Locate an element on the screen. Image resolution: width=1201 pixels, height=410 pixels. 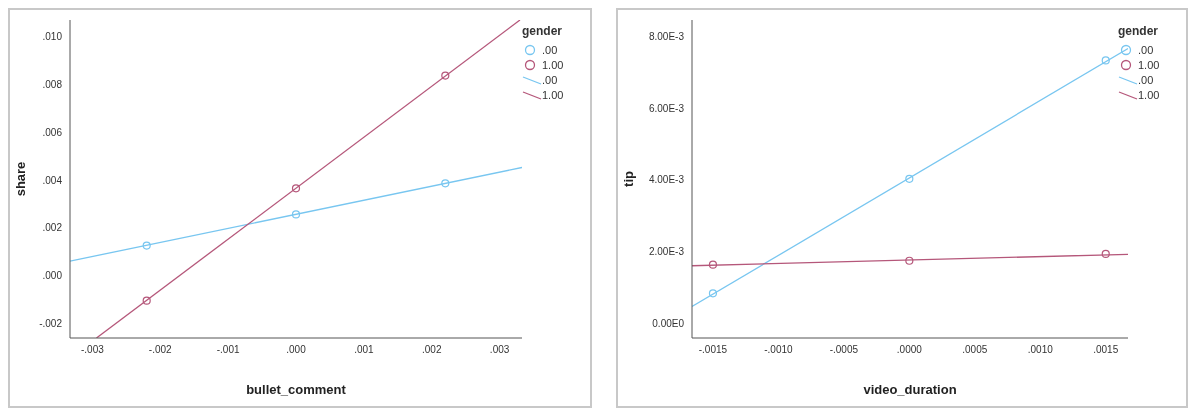
x-tick-label: -.003 is located at coordinates (93, 350).